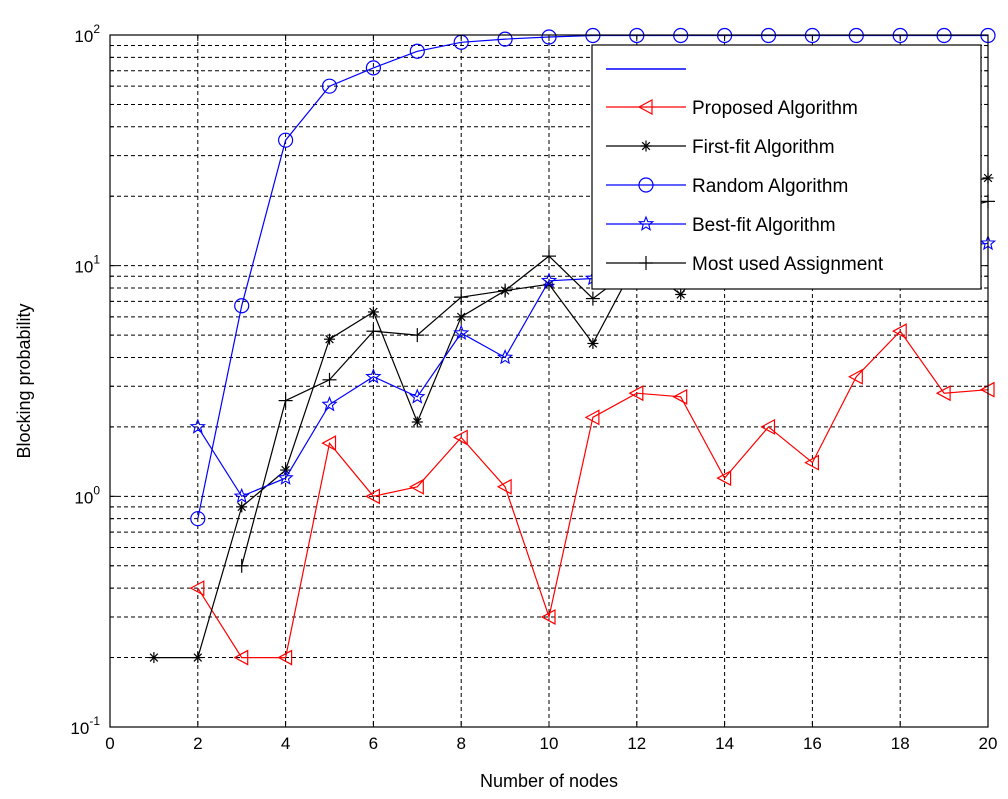 This screenshot has width=1008, height=799. I want to click on legend-entry: First-fit Algorithm, so click(720, 147).